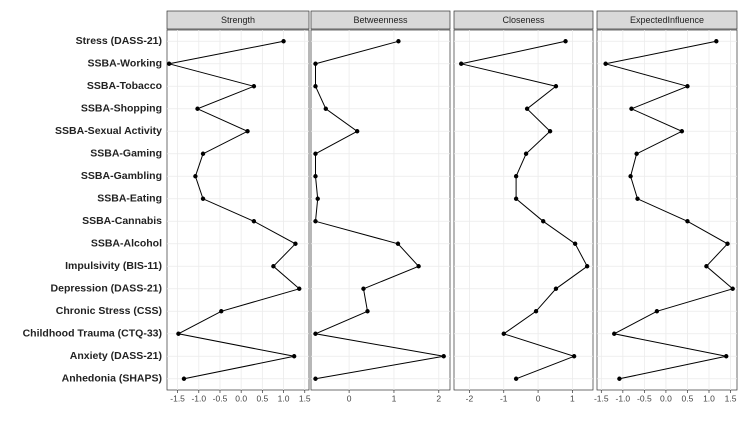 This screenshot has height=422, width=750. Describe the element at coordinates (113, 266) in the screenshot. I see `category-label: Impulsivity (BIS-11)` at that location.